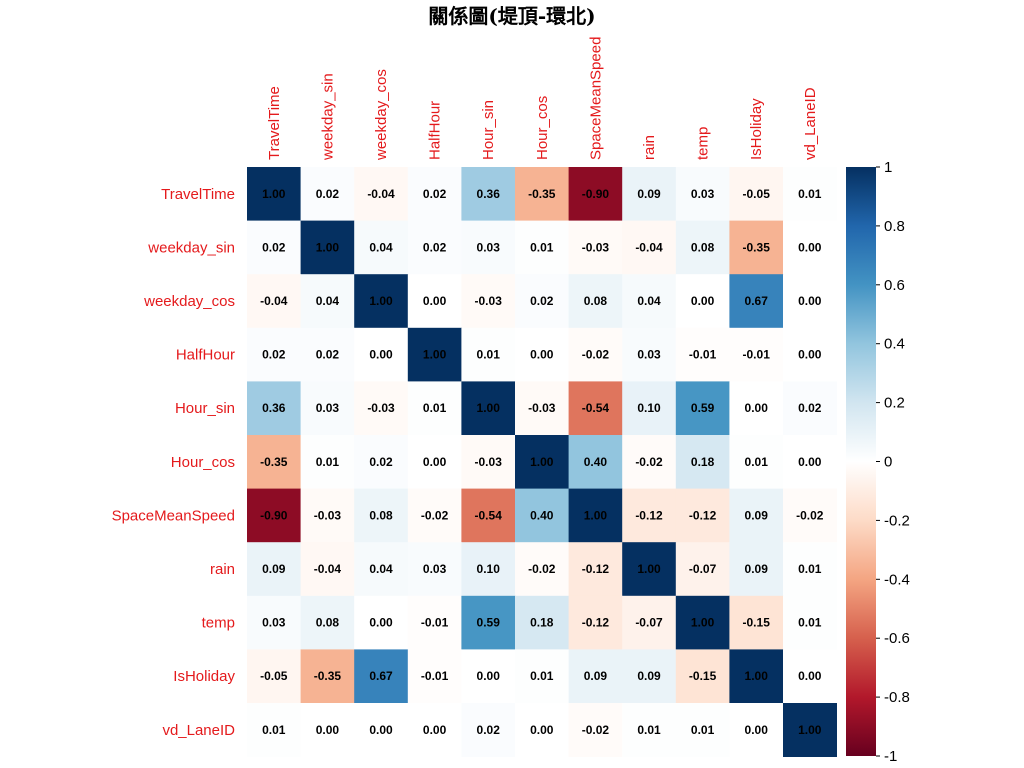 The height and width of the screenshot is (768, 1024). I want to click on colorbar-ticks: 1 0.8 0.6 0.4 0.2 0 -0.2 -0.4 -0.6 -0.8 -1, so click(893, 462).